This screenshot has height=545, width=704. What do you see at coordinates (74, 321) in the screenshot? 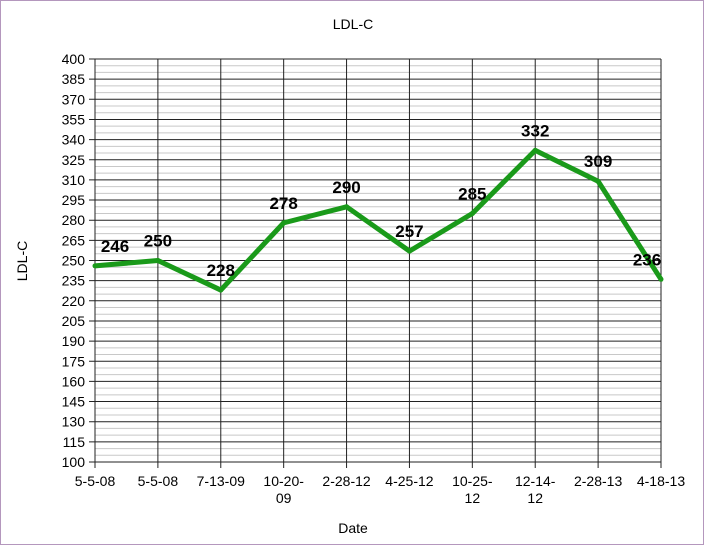
I see `y-tick-label: 205` at bounding box center [74, 321].